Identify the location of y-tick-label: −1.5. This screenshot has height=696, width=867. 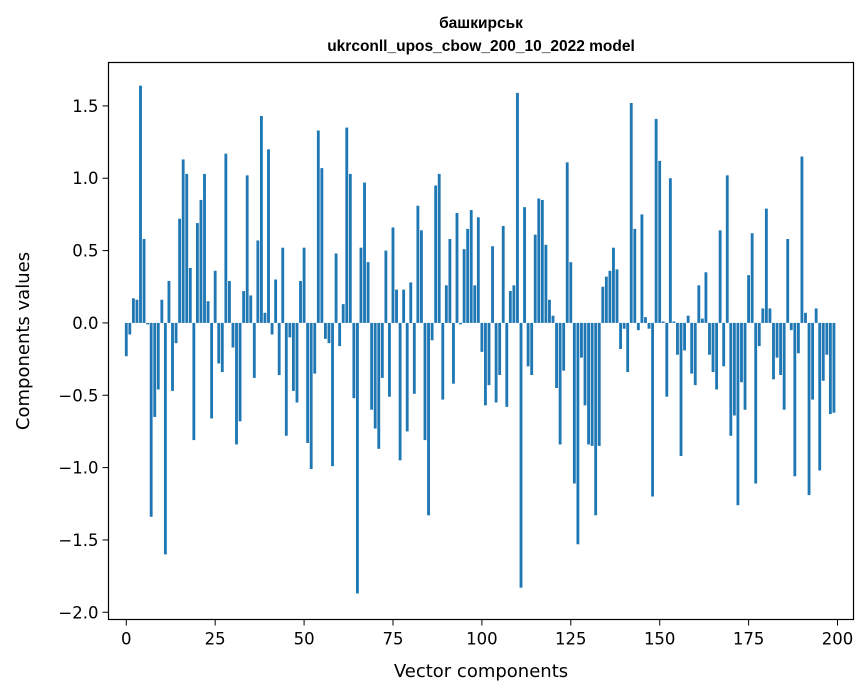
(78, 540).